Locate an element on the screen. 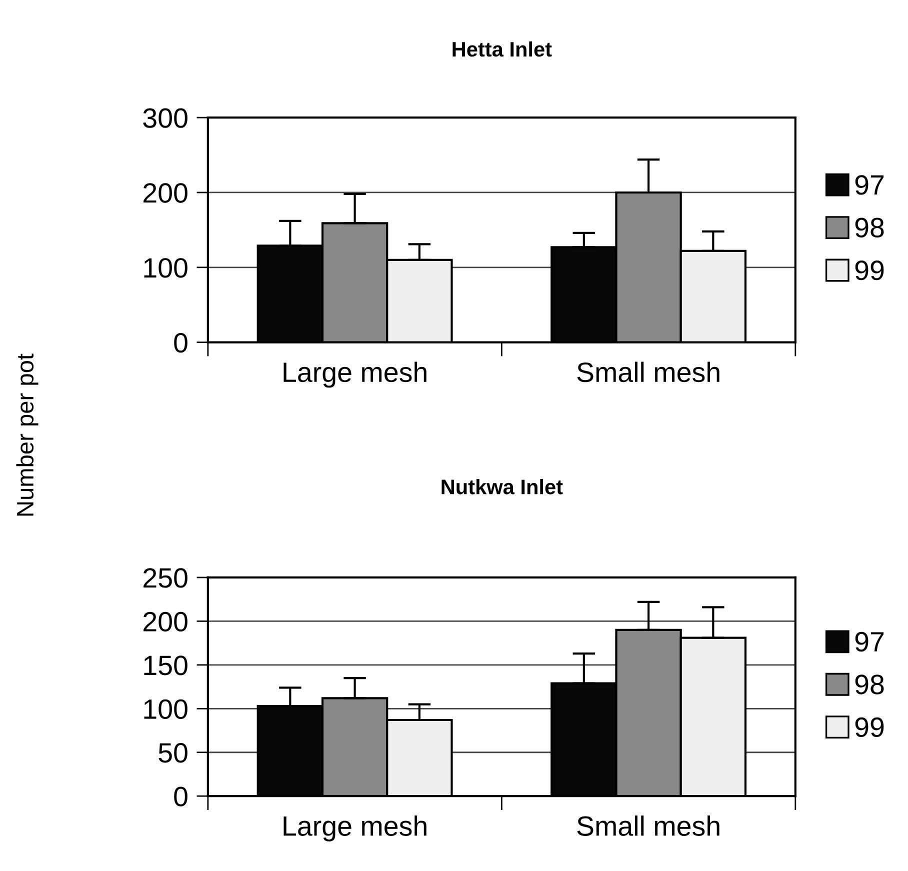 This screenshot has height=871, width=908. chart-title: Hetta Inlet is located at coordinates (502, 49).